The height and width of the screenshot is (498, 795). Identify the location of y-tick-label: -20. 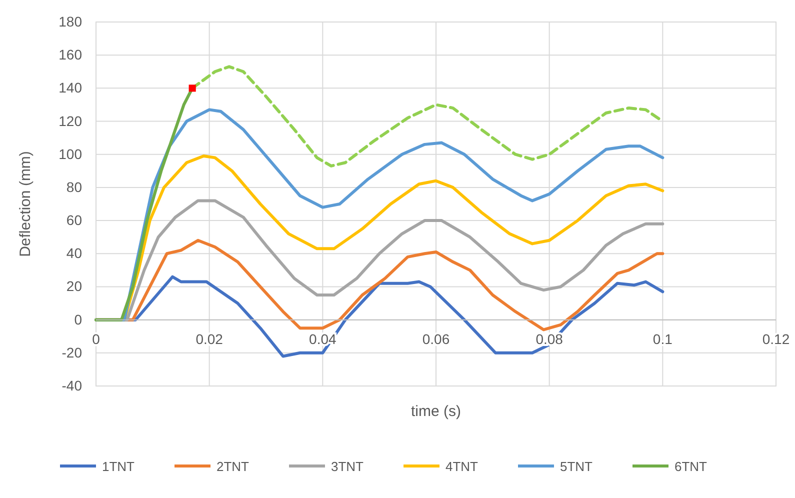
(72, 352).